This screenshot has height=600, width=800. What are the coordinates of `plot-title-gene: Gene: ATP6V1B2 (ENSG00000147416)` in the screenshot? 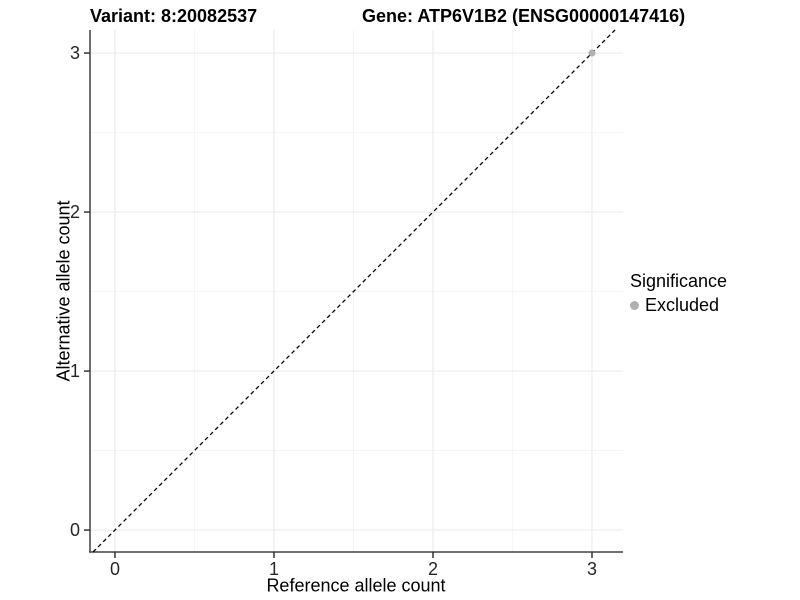 It's located at (524, 16).